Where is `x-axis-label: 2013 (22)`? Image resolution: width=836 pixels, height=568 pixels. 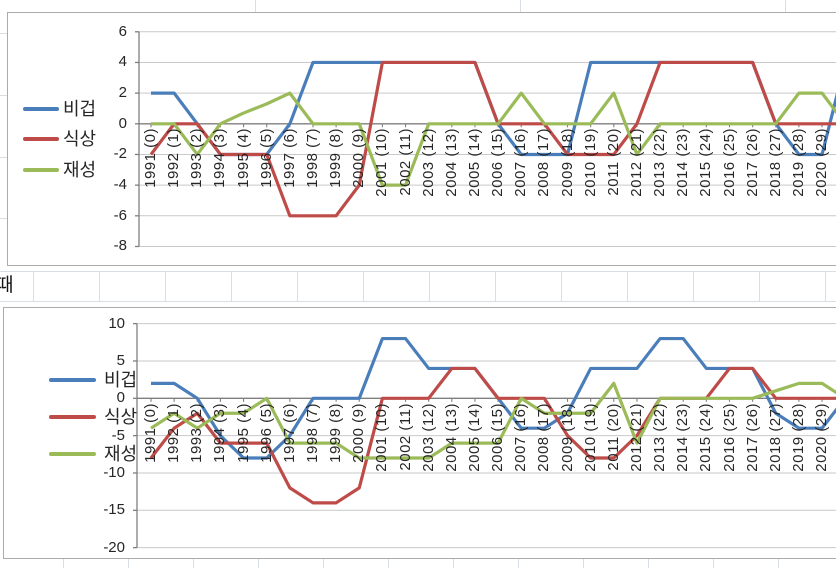 x-axis-label: 2013 (22) is located at coordinates (660, 163).